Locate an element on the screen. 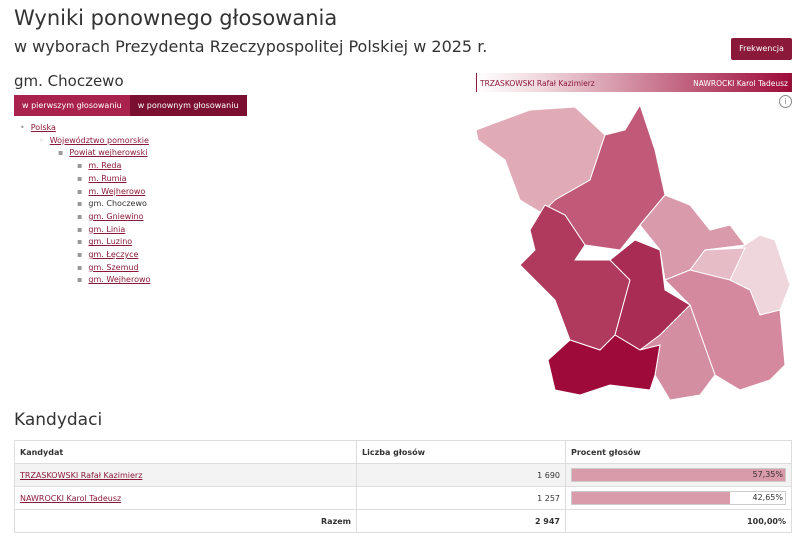 Image resolution: width=802 pixels, height=548 pixels. total-row: Razem 2 947 100,00% is located at coordinates (403, 521).